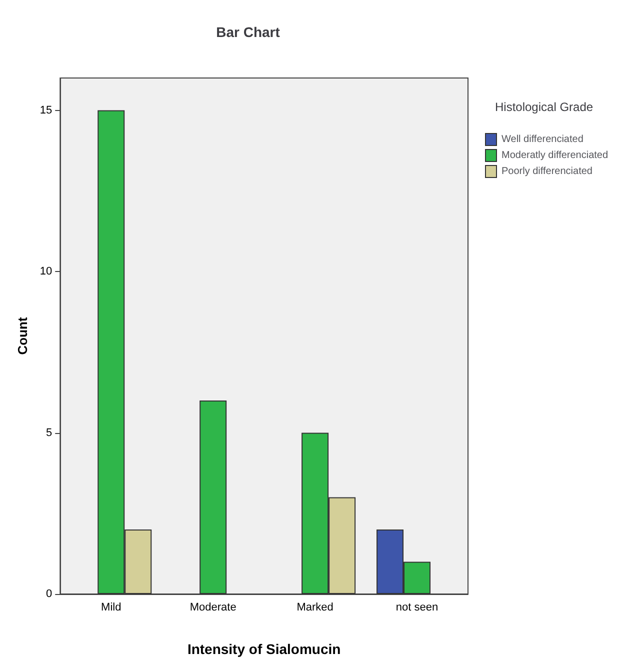  What do you see at coordinates (417, 608) in the screenshot?
I see `x-tick-label: not seen` at bounding box center [417, 608].